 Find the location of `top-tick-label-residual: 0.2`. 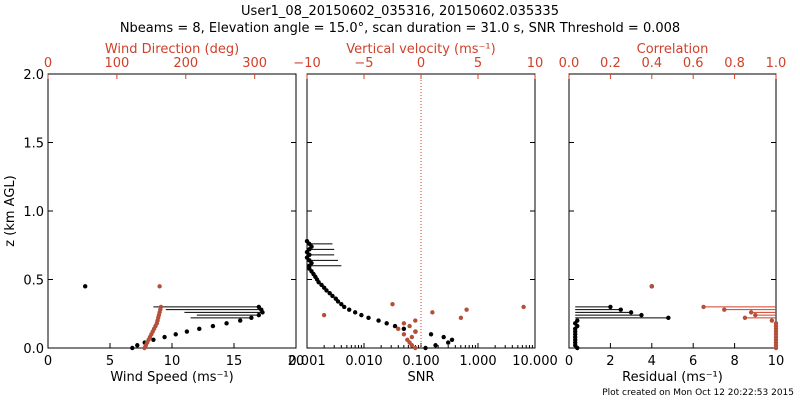

top-tick-label-residual: 0.2 is located at coordinates (610, 63).